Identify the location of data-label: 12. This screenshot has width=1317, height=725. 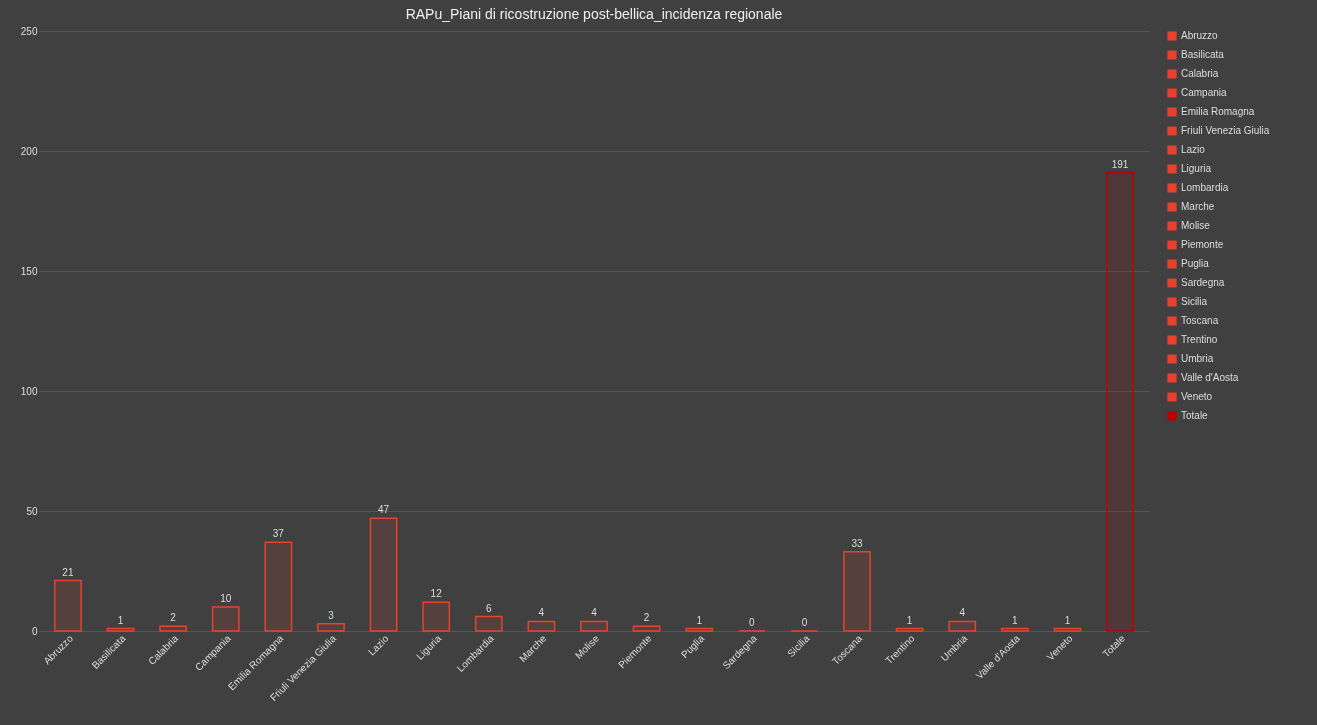
(436, 594).